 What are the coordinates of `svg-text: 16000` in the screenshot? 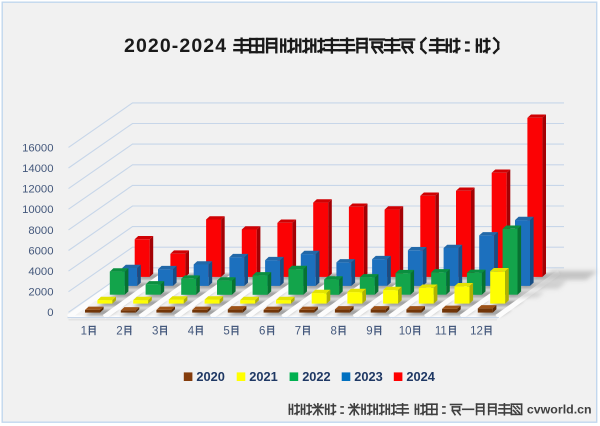 It's located at (37, 148).